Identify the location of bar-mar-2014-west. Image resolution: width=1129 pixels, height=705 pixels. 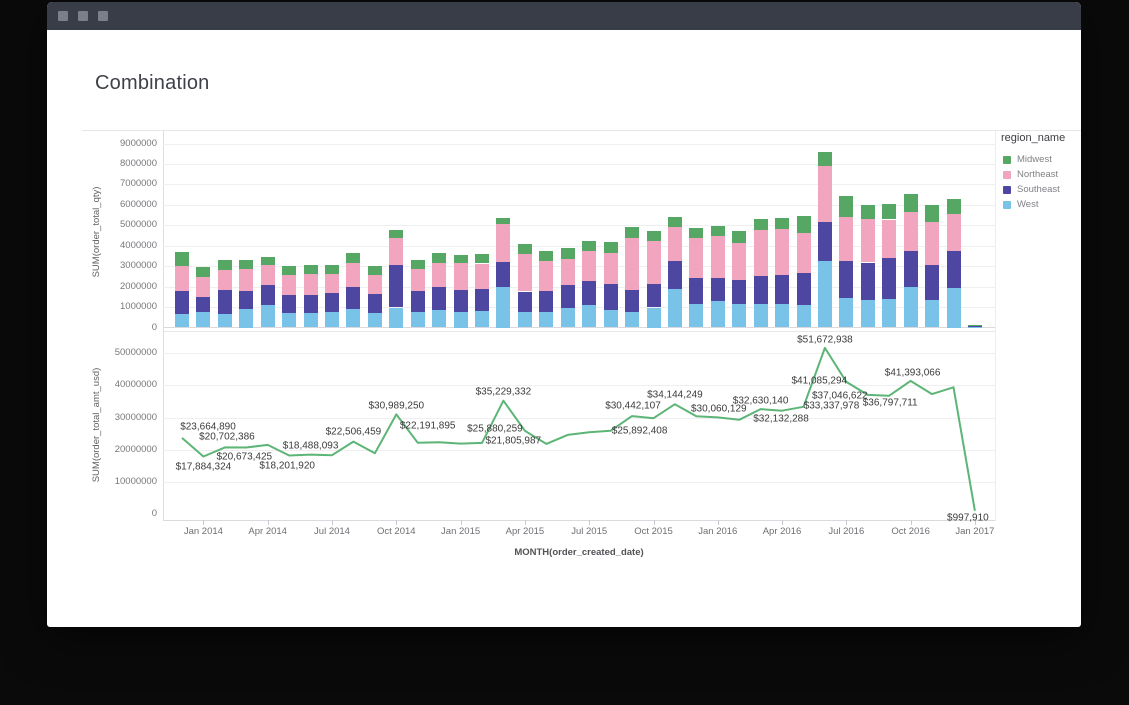
(246, 318).